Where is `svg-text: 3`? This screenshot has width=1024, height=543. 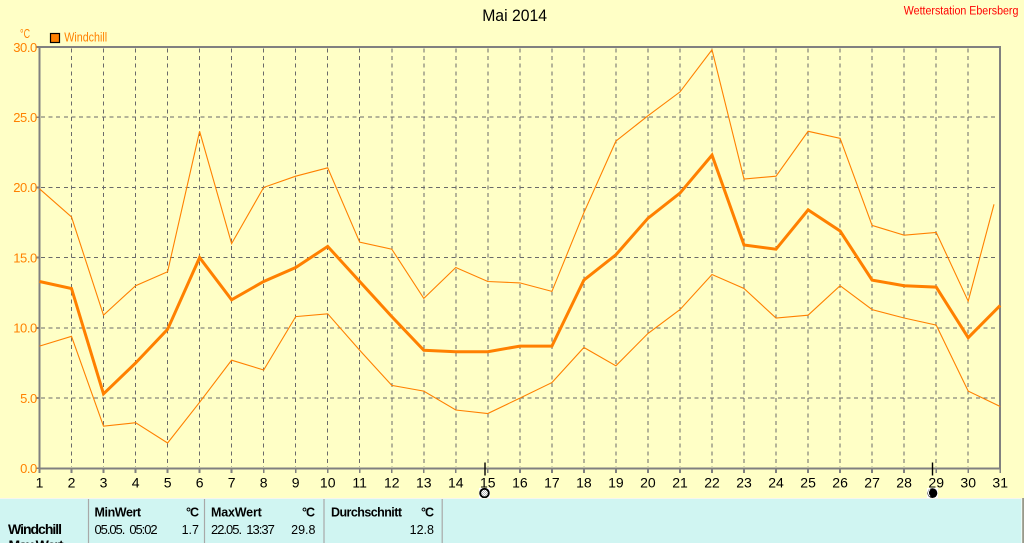 svg-text: 3 is located at coordinates (104, 482).